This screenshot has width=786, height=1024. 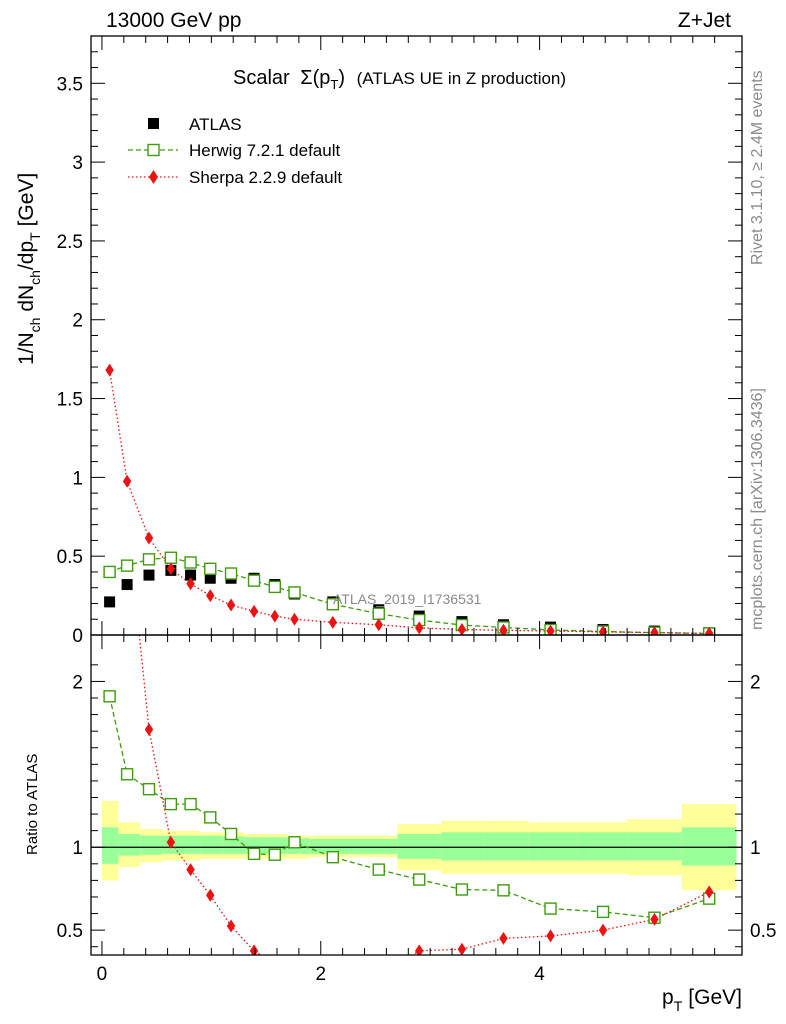 What do you see at coordinates (539, 974) in the screenshot?
I see `ratio-xtick-label: 4` at bounding box center [539, 974].